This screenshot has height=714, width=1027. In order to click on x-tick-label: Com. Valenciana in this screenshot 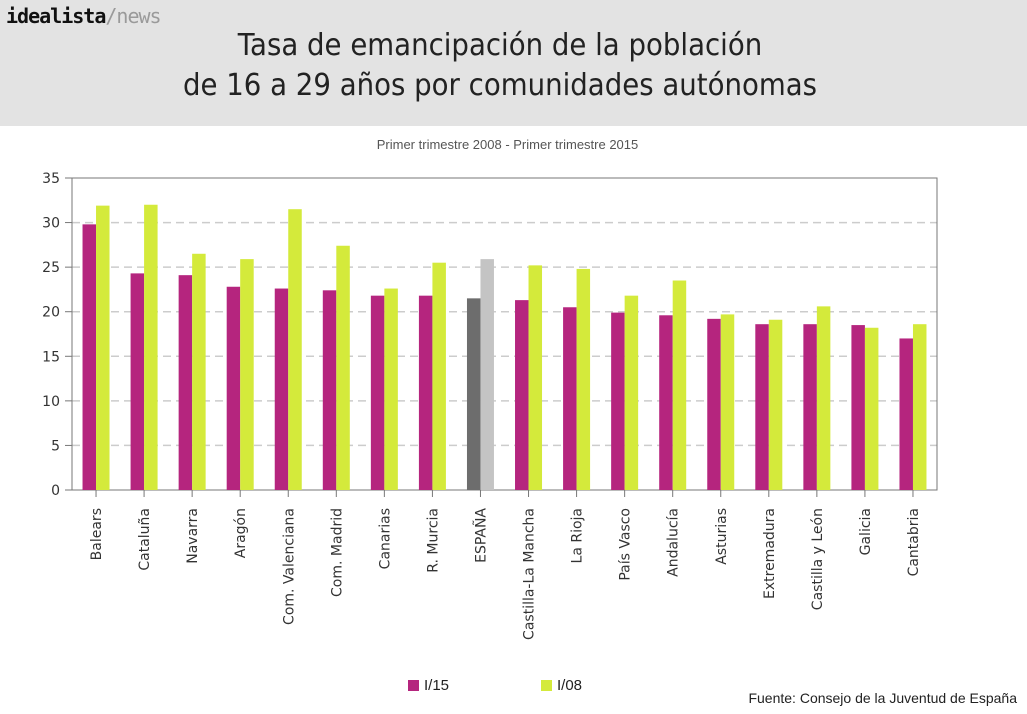, I will do `click(289, 566)`.